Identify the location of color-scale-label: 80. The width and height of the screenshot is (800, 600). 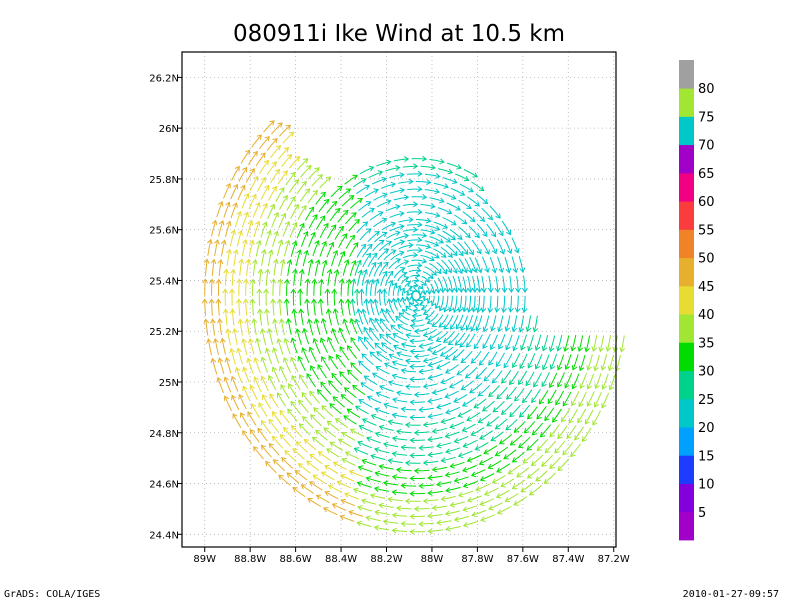
(706, 89).